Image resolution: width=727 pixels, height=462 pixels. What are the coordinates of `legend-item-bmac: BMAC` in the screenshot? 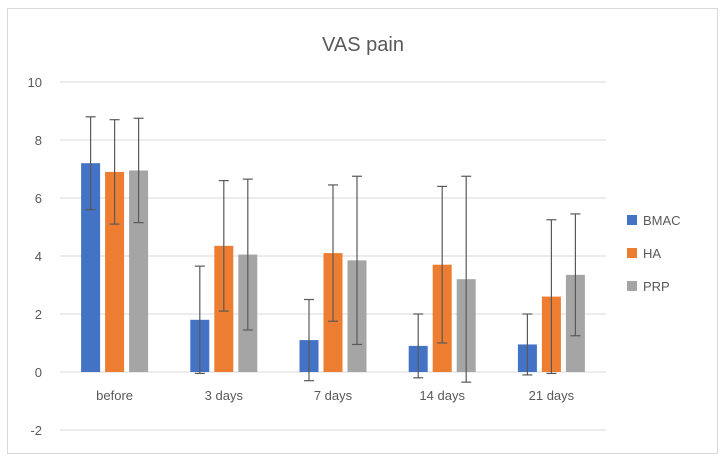 It's located at (654, 220).